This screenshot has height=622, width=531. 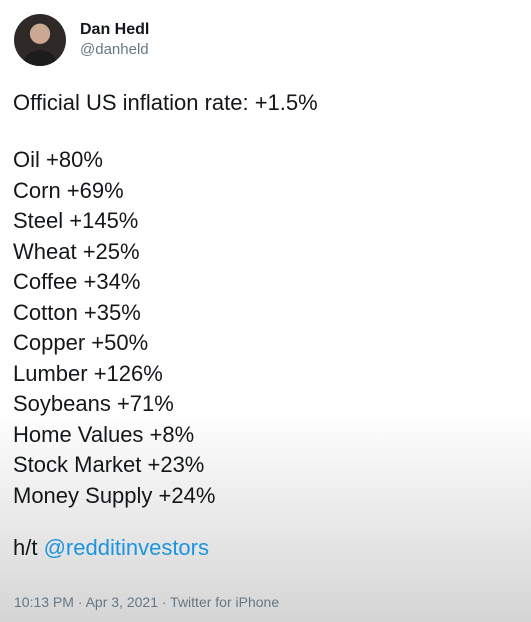 I want to click on list-item: Soybeans +71%, so click(x=93, y=403).